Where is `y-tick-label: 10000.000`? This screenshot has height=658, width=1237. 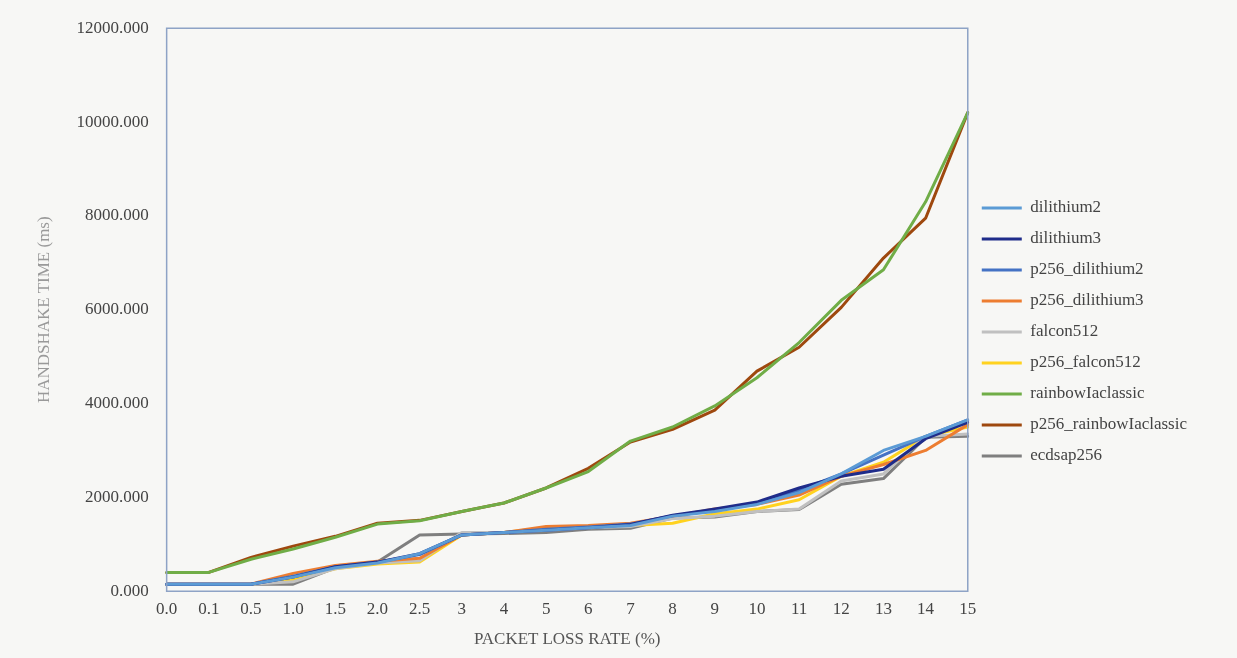 y-tick-label: 10000.000 is located at coordinates (112, 121).